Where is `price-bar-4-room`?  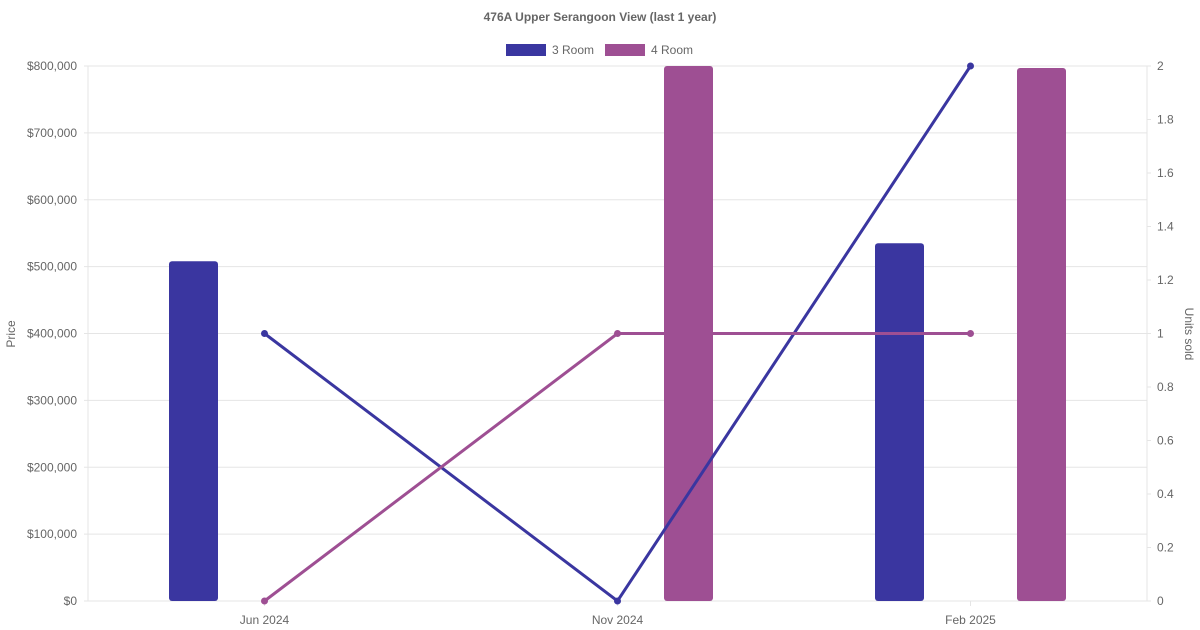 price-bar-4-room is located at coordinates (1041, 335).